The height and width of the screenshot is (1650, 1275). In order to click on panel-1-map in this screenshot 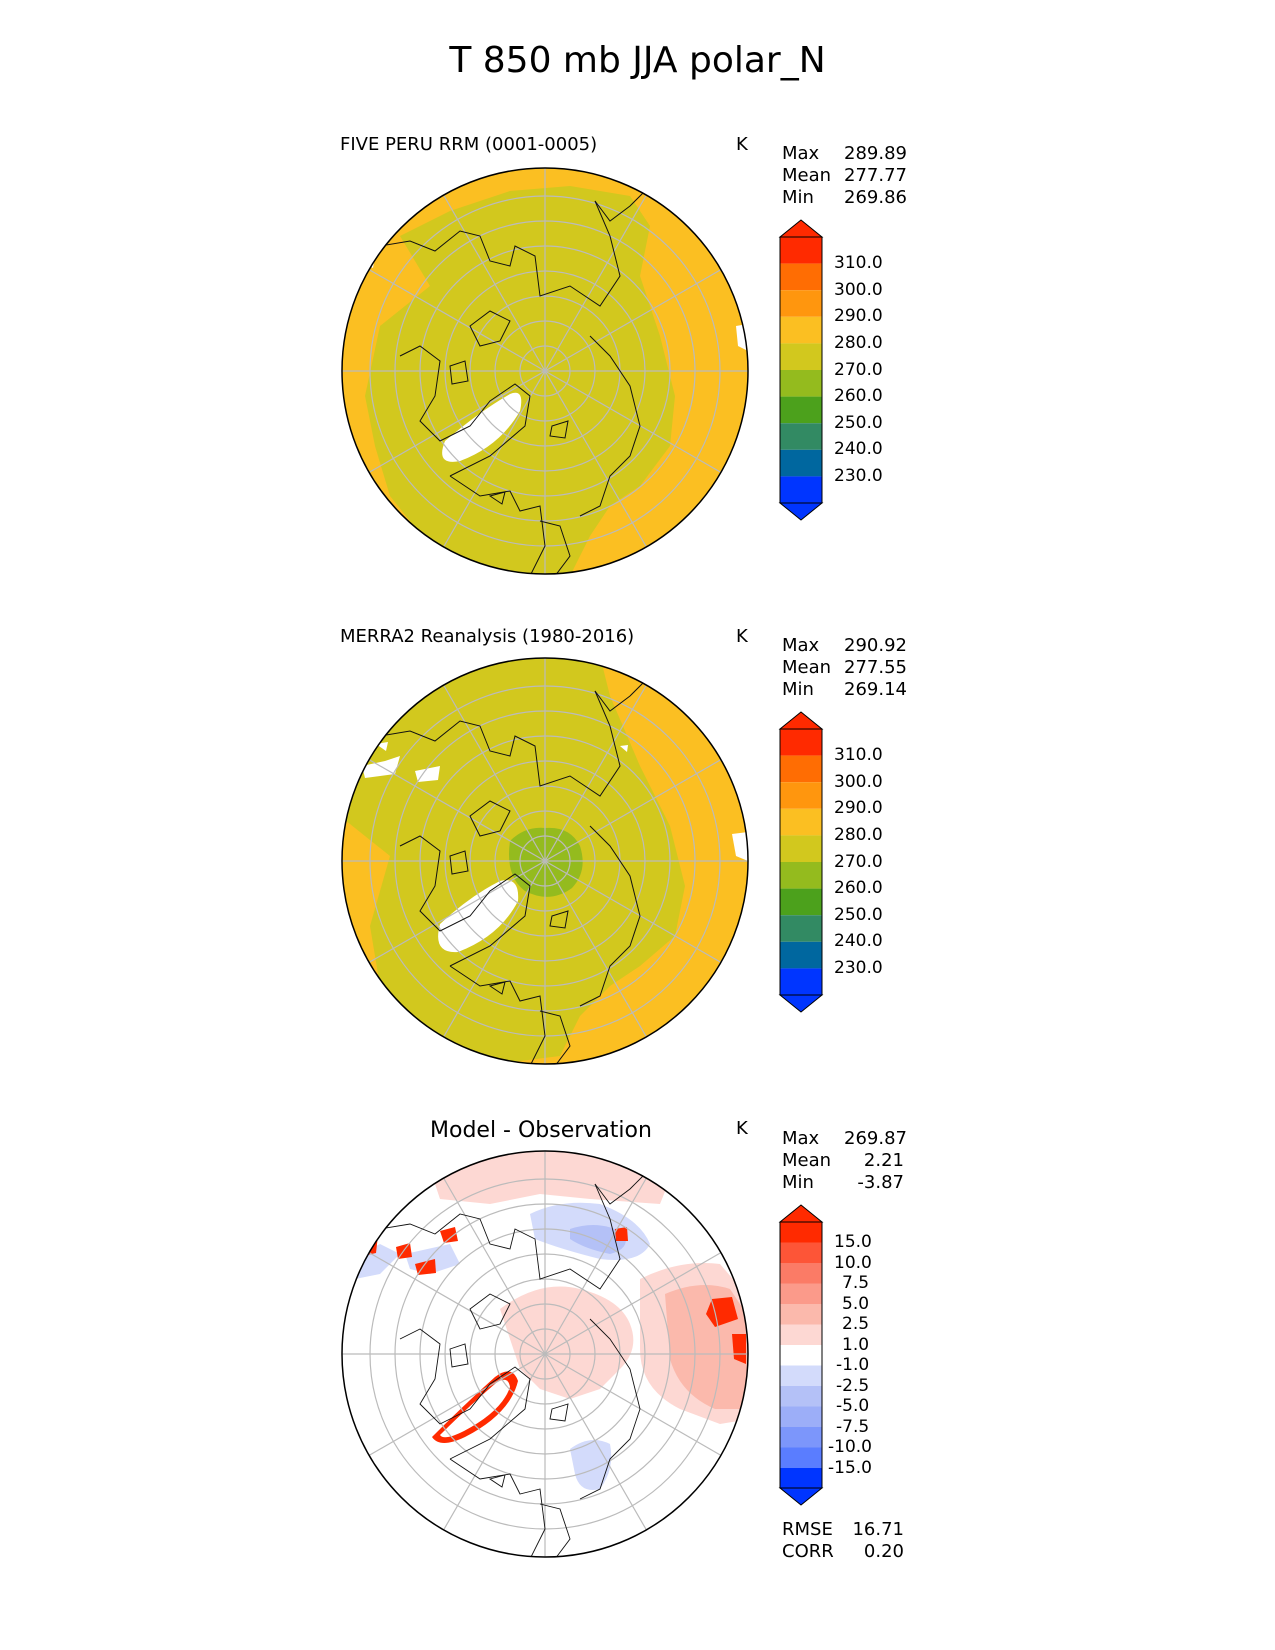, I will do `click(545, 371)`.